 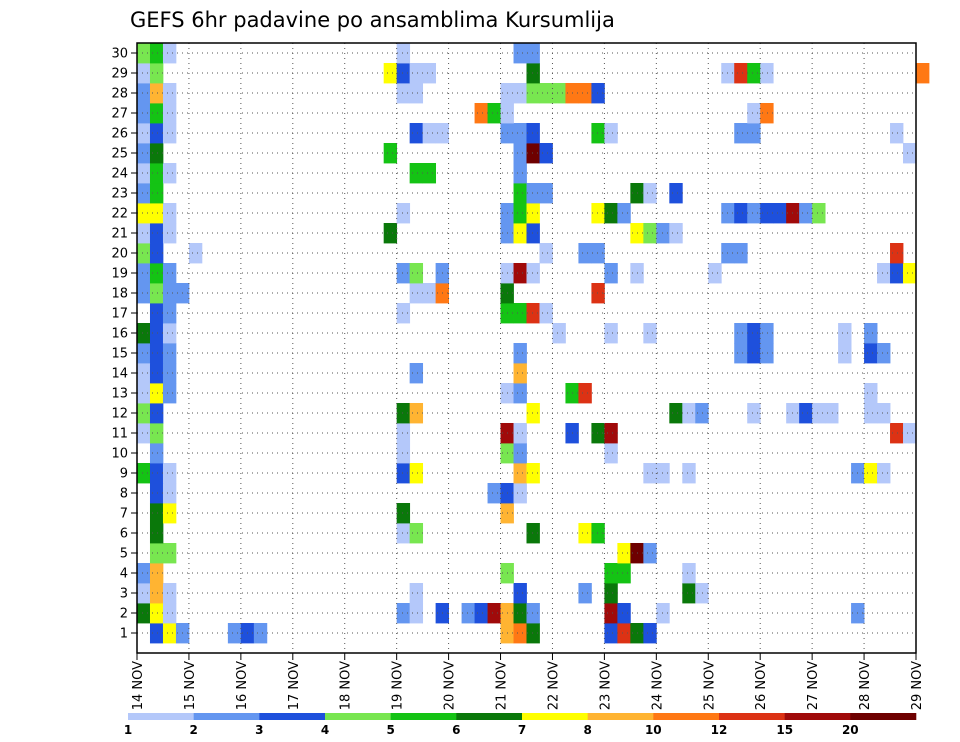 What do you see at coordinates (119, 134) in the screenshot?
I see `y-tick-label: 26` at bounding box center [119, 134].